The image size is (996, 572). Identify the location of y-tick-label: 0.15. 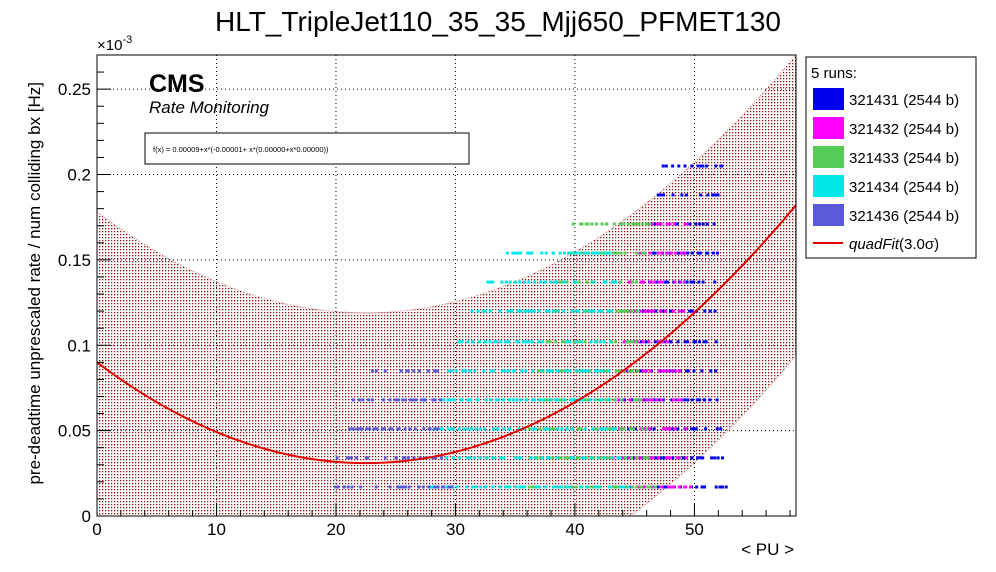
(74, 260).